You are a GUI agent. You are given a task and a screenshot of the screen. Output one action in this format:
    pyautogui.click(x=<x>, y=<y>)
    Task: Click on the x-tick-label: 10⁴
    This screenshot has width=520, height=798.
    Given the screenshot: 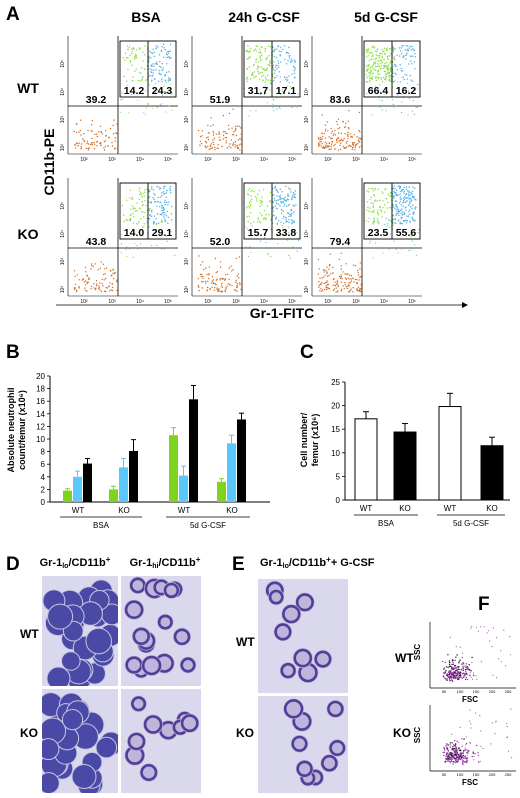 What is the action you would take?
    pyautogui.click(x=384, y=302)
    